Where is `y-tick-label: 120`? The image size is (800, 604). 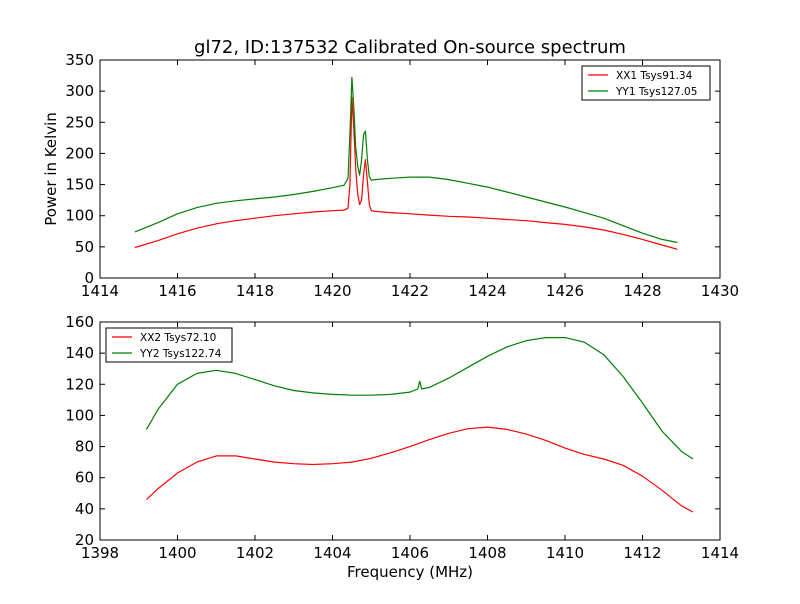 y-tick-label: 120 is located at coordinates (79, 384).